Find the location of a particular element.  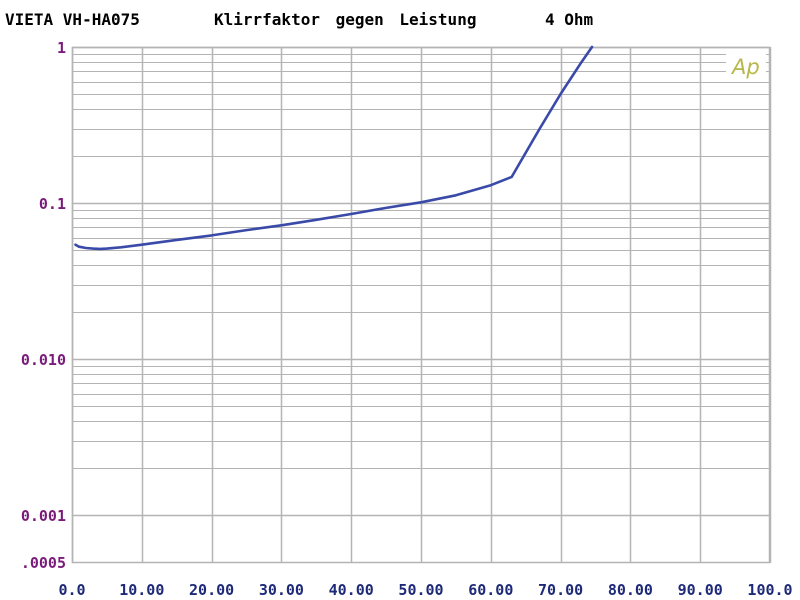

y-tick-label: 0.1 is located at coordinates (52, 204).